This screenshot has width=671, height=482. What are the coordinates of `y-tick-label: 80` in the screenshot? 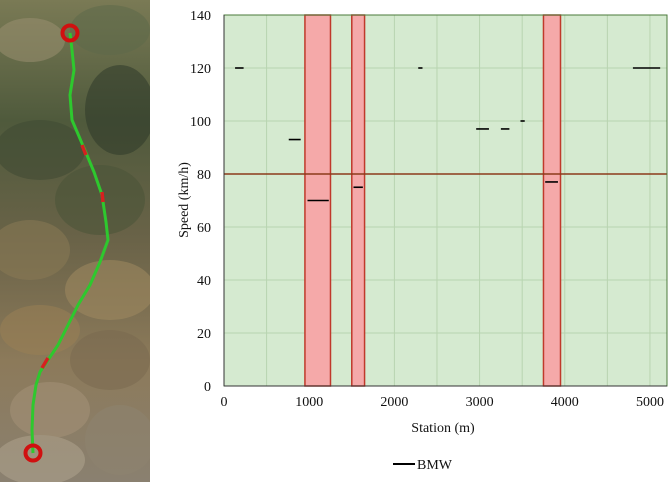 It's located at (204, 175).